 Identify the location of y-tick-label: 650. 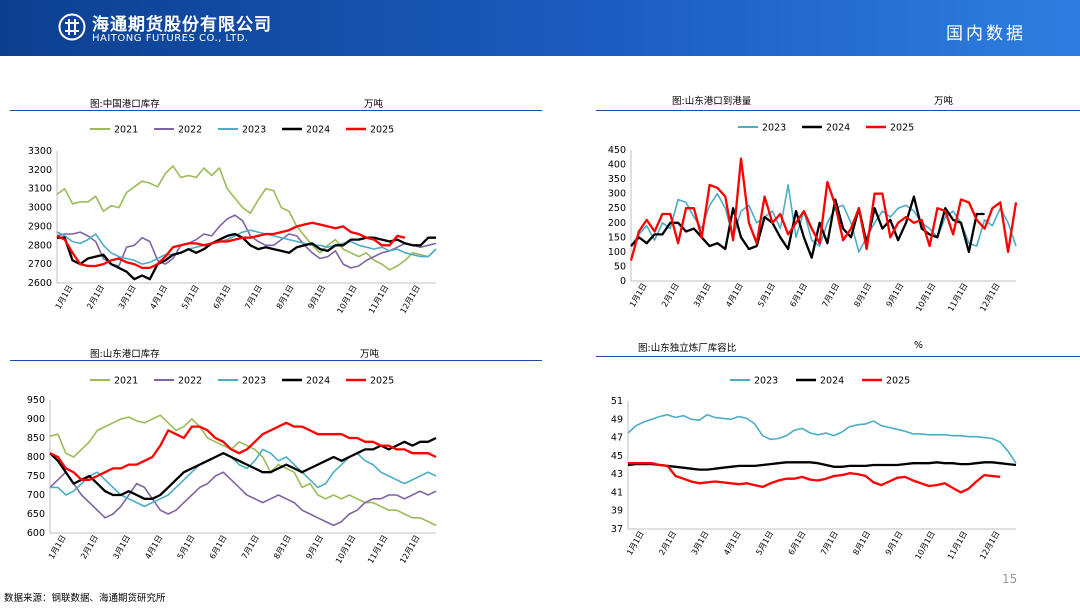
(36, 514).